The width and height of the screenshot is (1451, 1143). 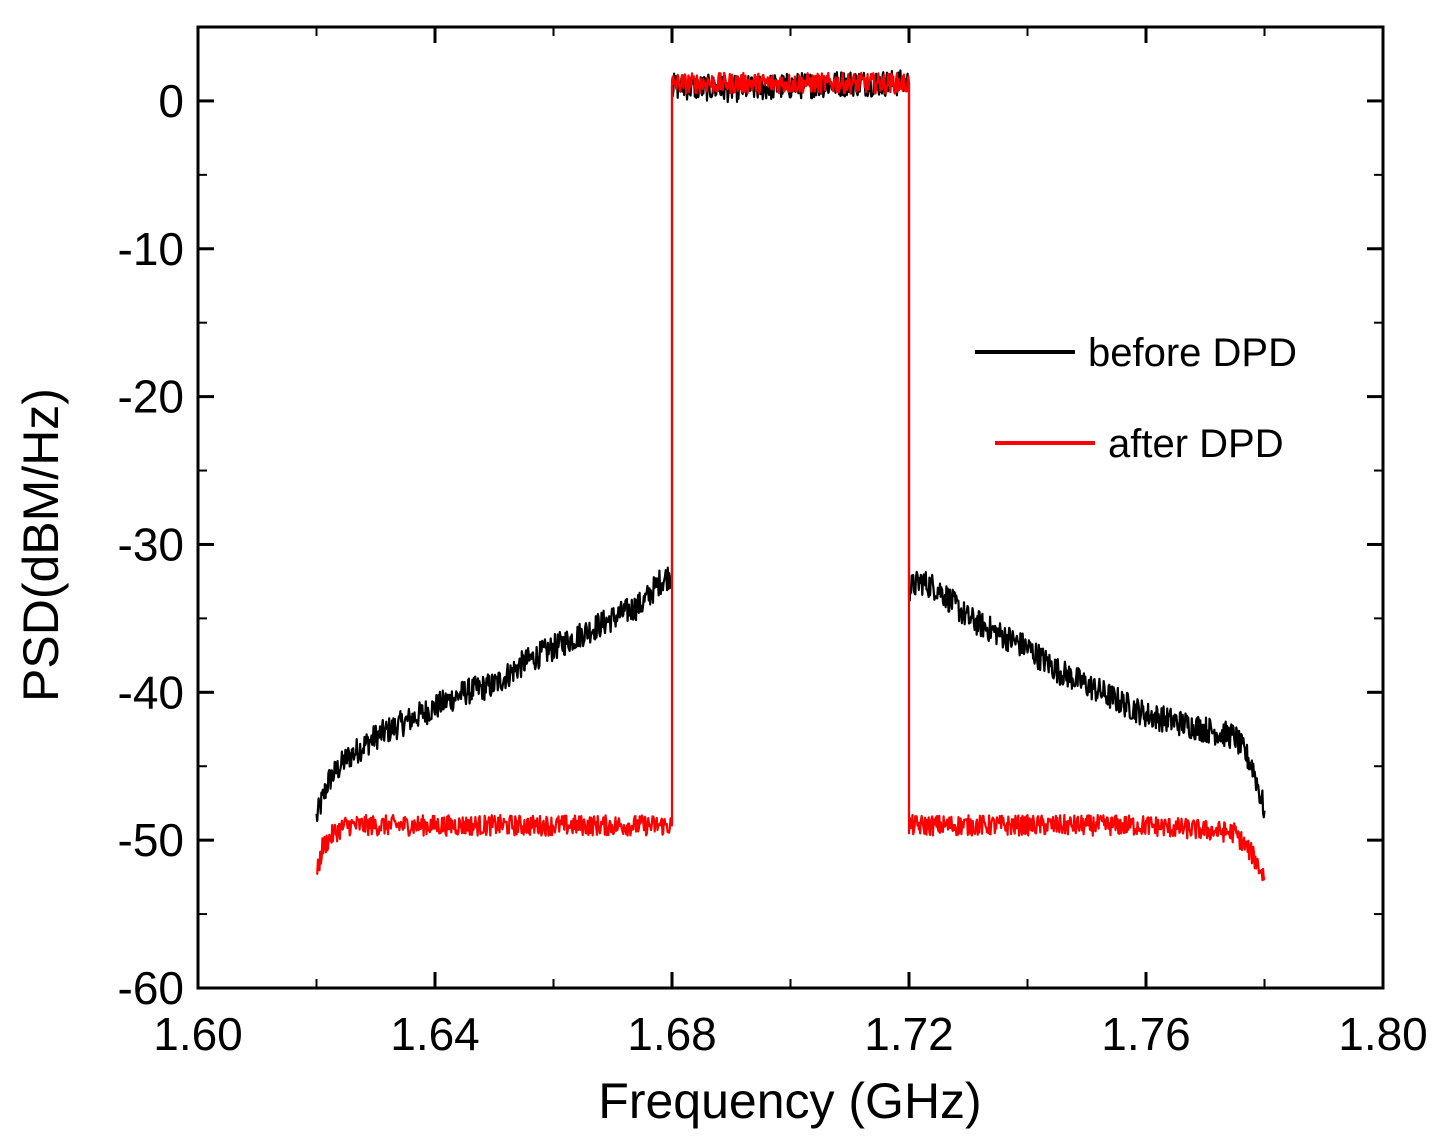 I want to click on x-tick-label: 1.72, so click(x=909, y=1034).